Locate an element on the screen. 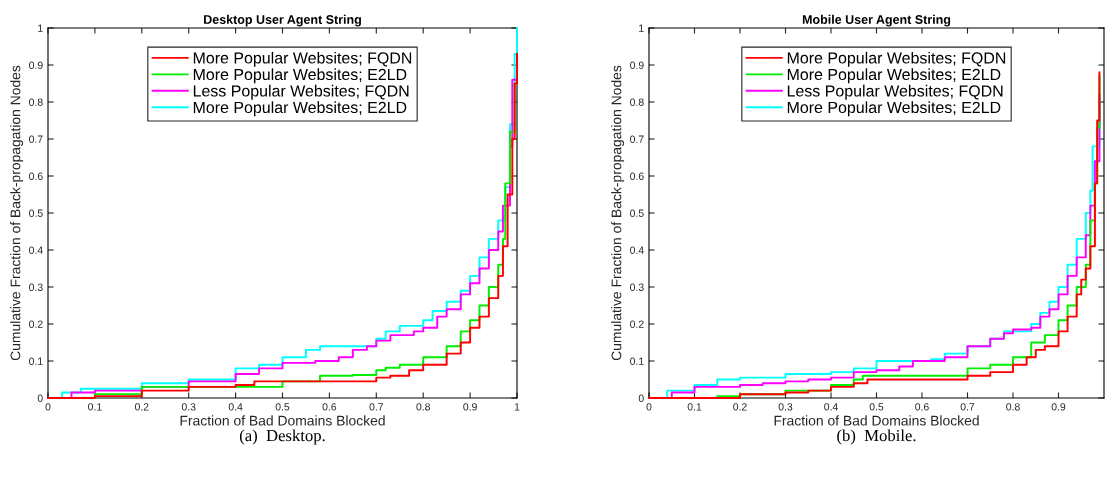 The width and height of the screenshot is (1115, 478). text: (b) Mobile. is located at coordinates (876, 437).